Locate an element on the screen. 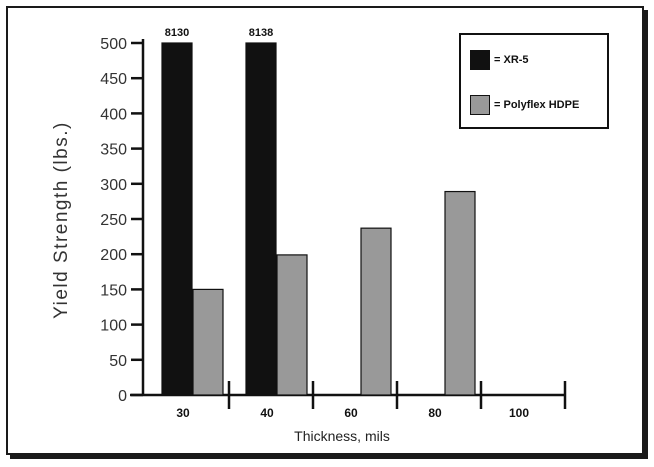 The image size is (654, 467). y-tick-label: 200 is located at coordinates (113, 255).